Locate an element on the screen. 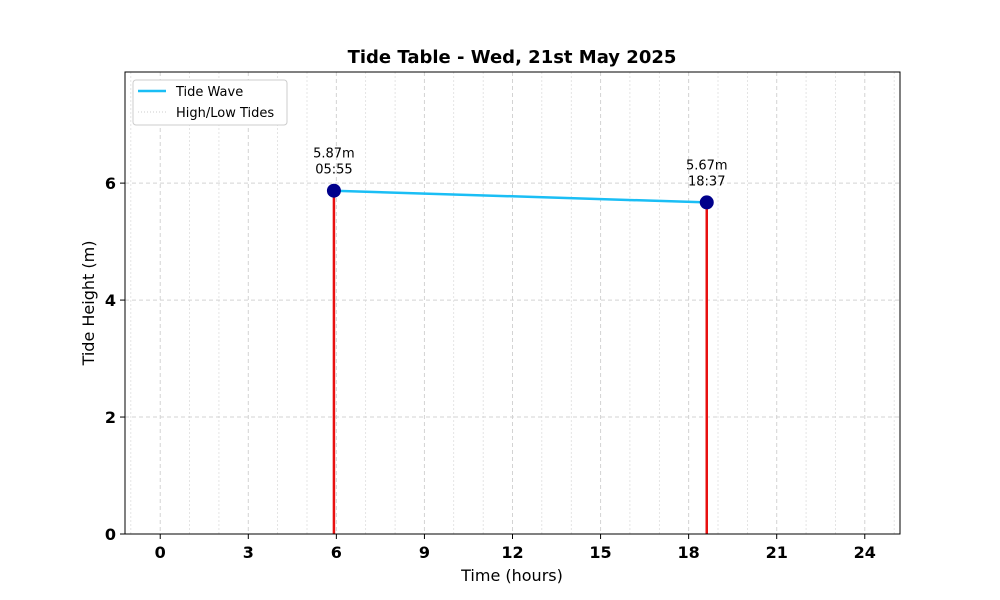 The width and height of the screenshot is (1000, 600). x-tick-label: 0 is located at coordinates (160, 552).